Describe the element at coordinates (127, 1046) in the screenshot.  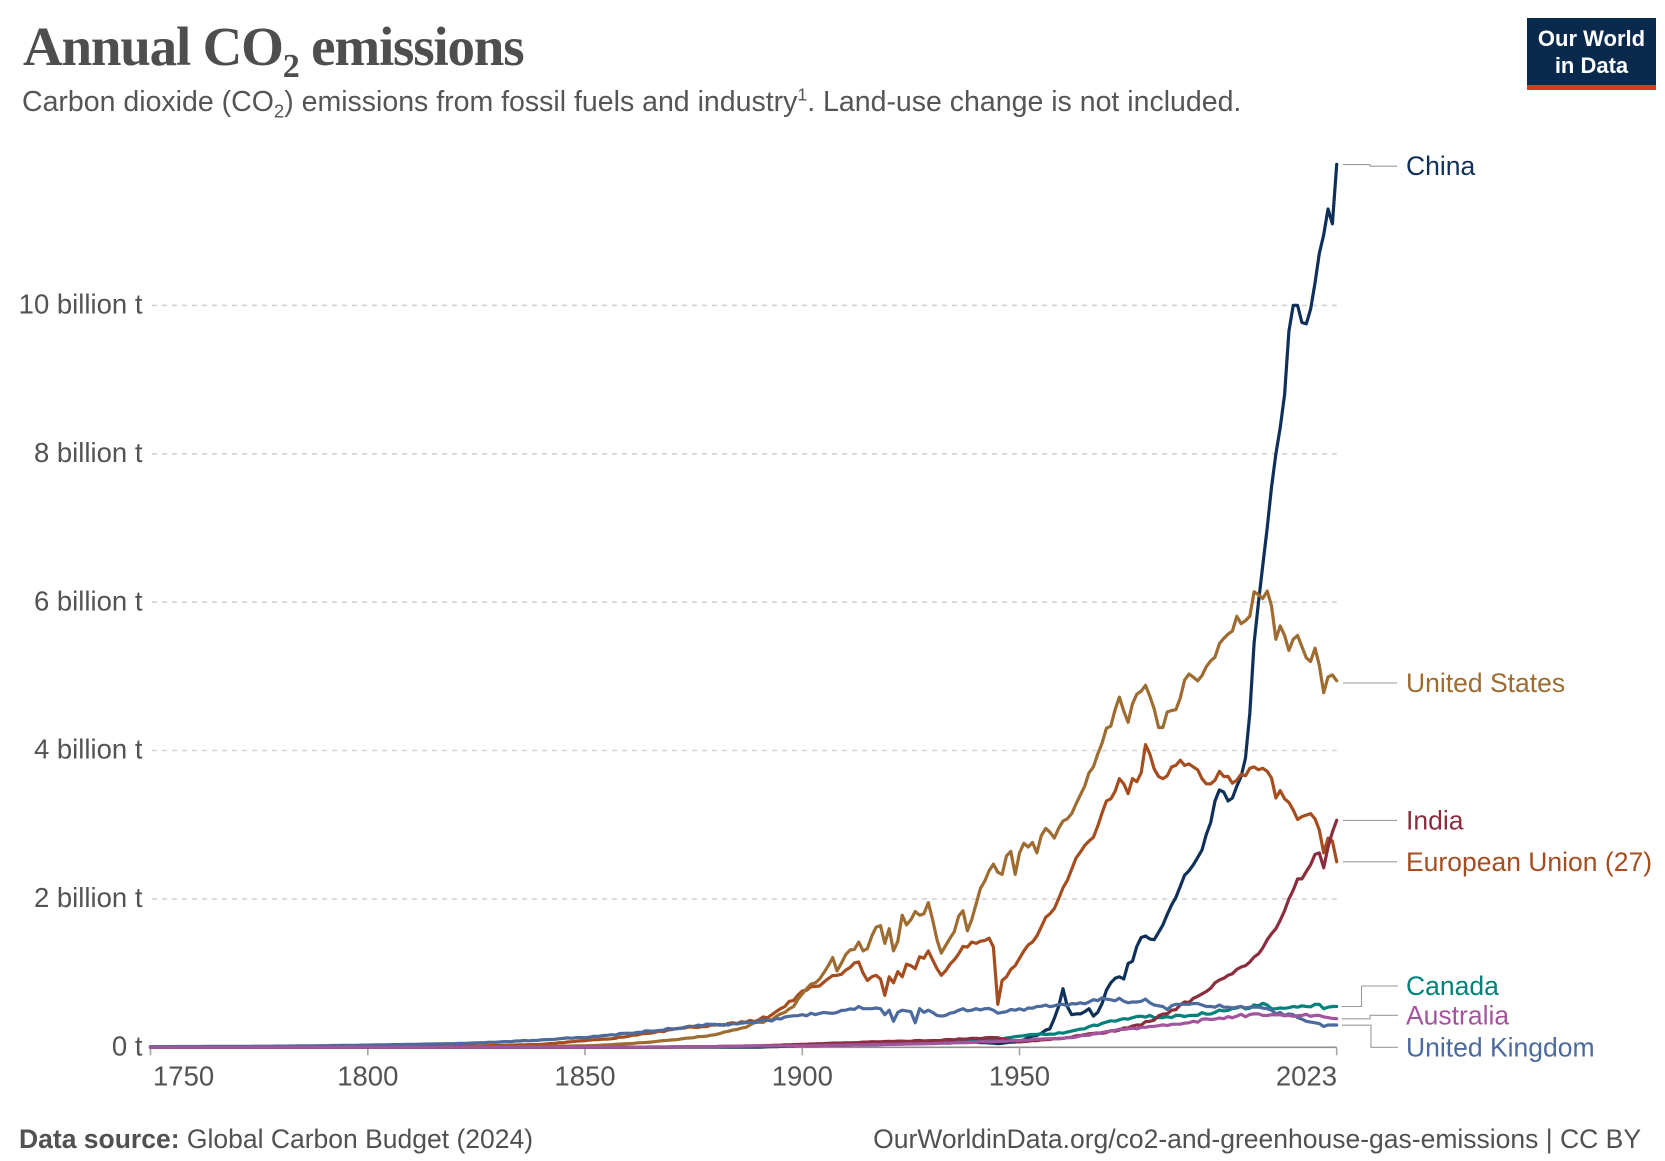
I see `svg-text: 0 t` at that location.